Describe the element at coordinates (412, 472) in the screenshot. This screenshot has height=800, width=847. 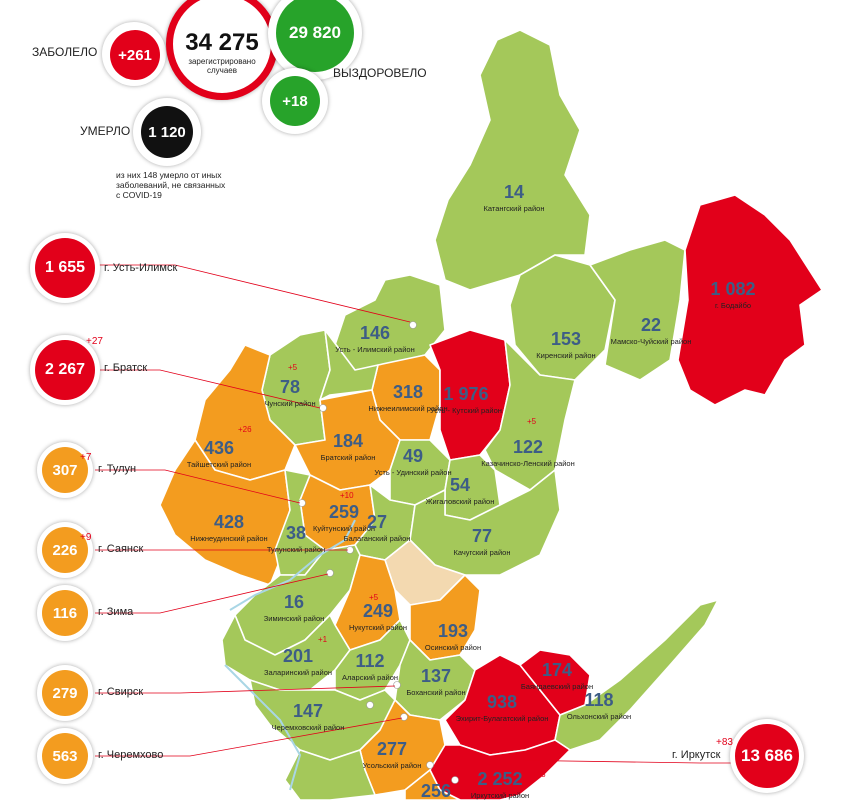
I see `district-name: Усть - Удинский район` at that location.